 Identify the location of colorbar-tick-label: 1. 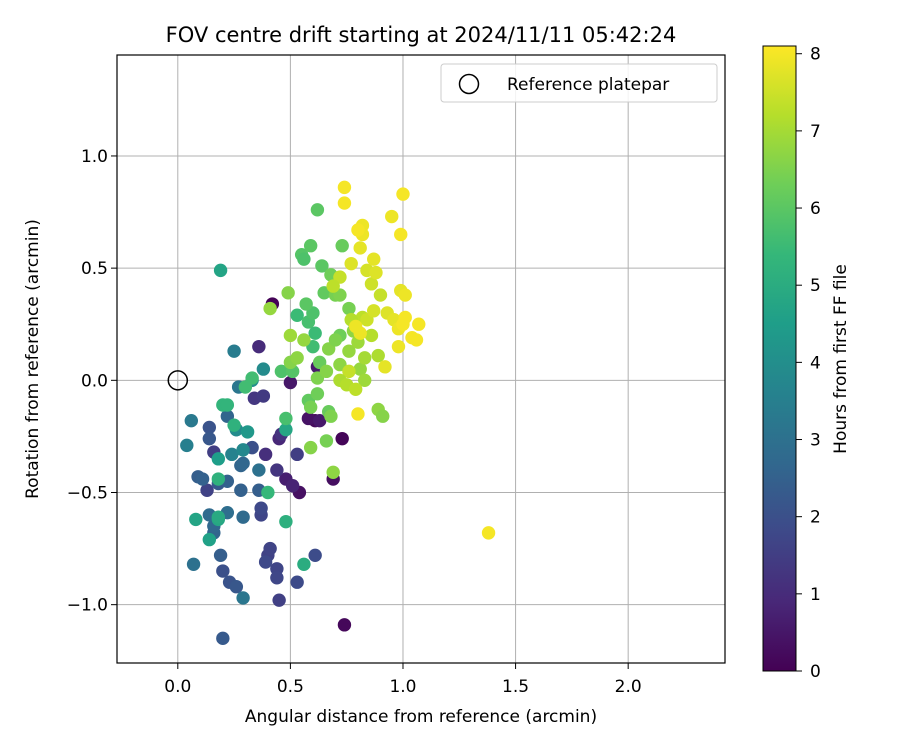
(815, 595).